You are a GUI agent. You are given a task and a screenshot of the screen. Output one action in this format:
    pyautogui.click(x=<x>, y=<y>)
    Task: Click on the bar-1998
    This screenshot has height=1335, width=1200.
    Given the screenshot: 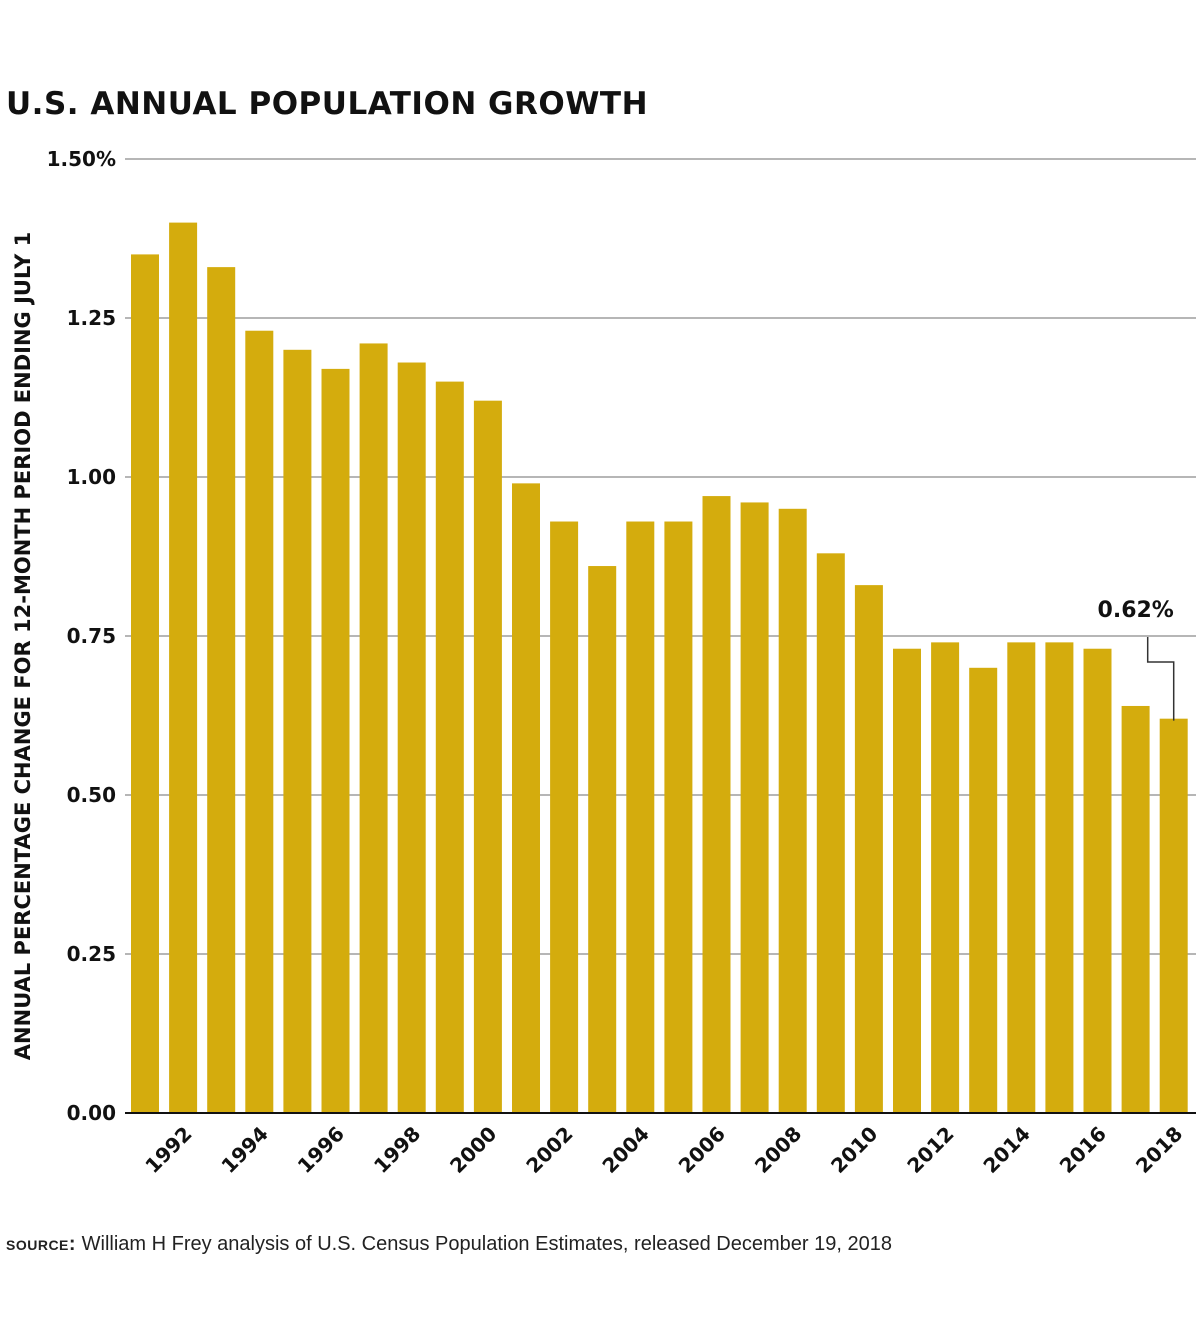 What is the action you would take?
    pyautogui.click(x=411, y=737)
    